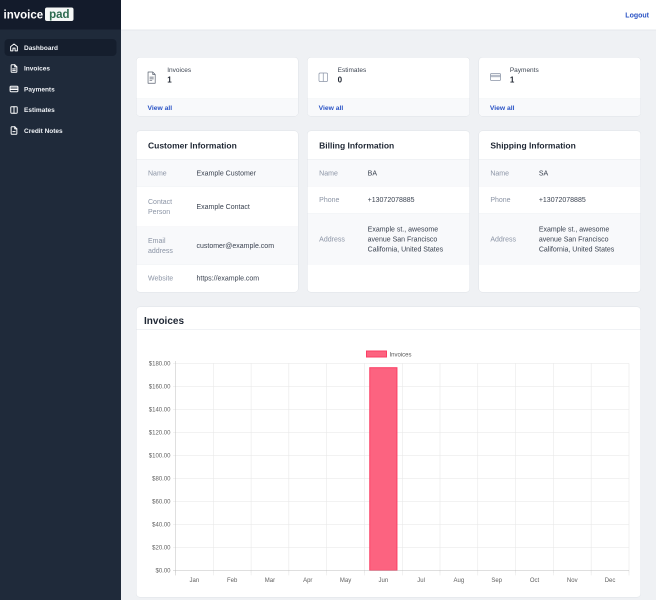 The image size is (656, 600). Describe the element at coordinates (610, 581) in the screenshot. I see `svg-text: Dec` at that location.